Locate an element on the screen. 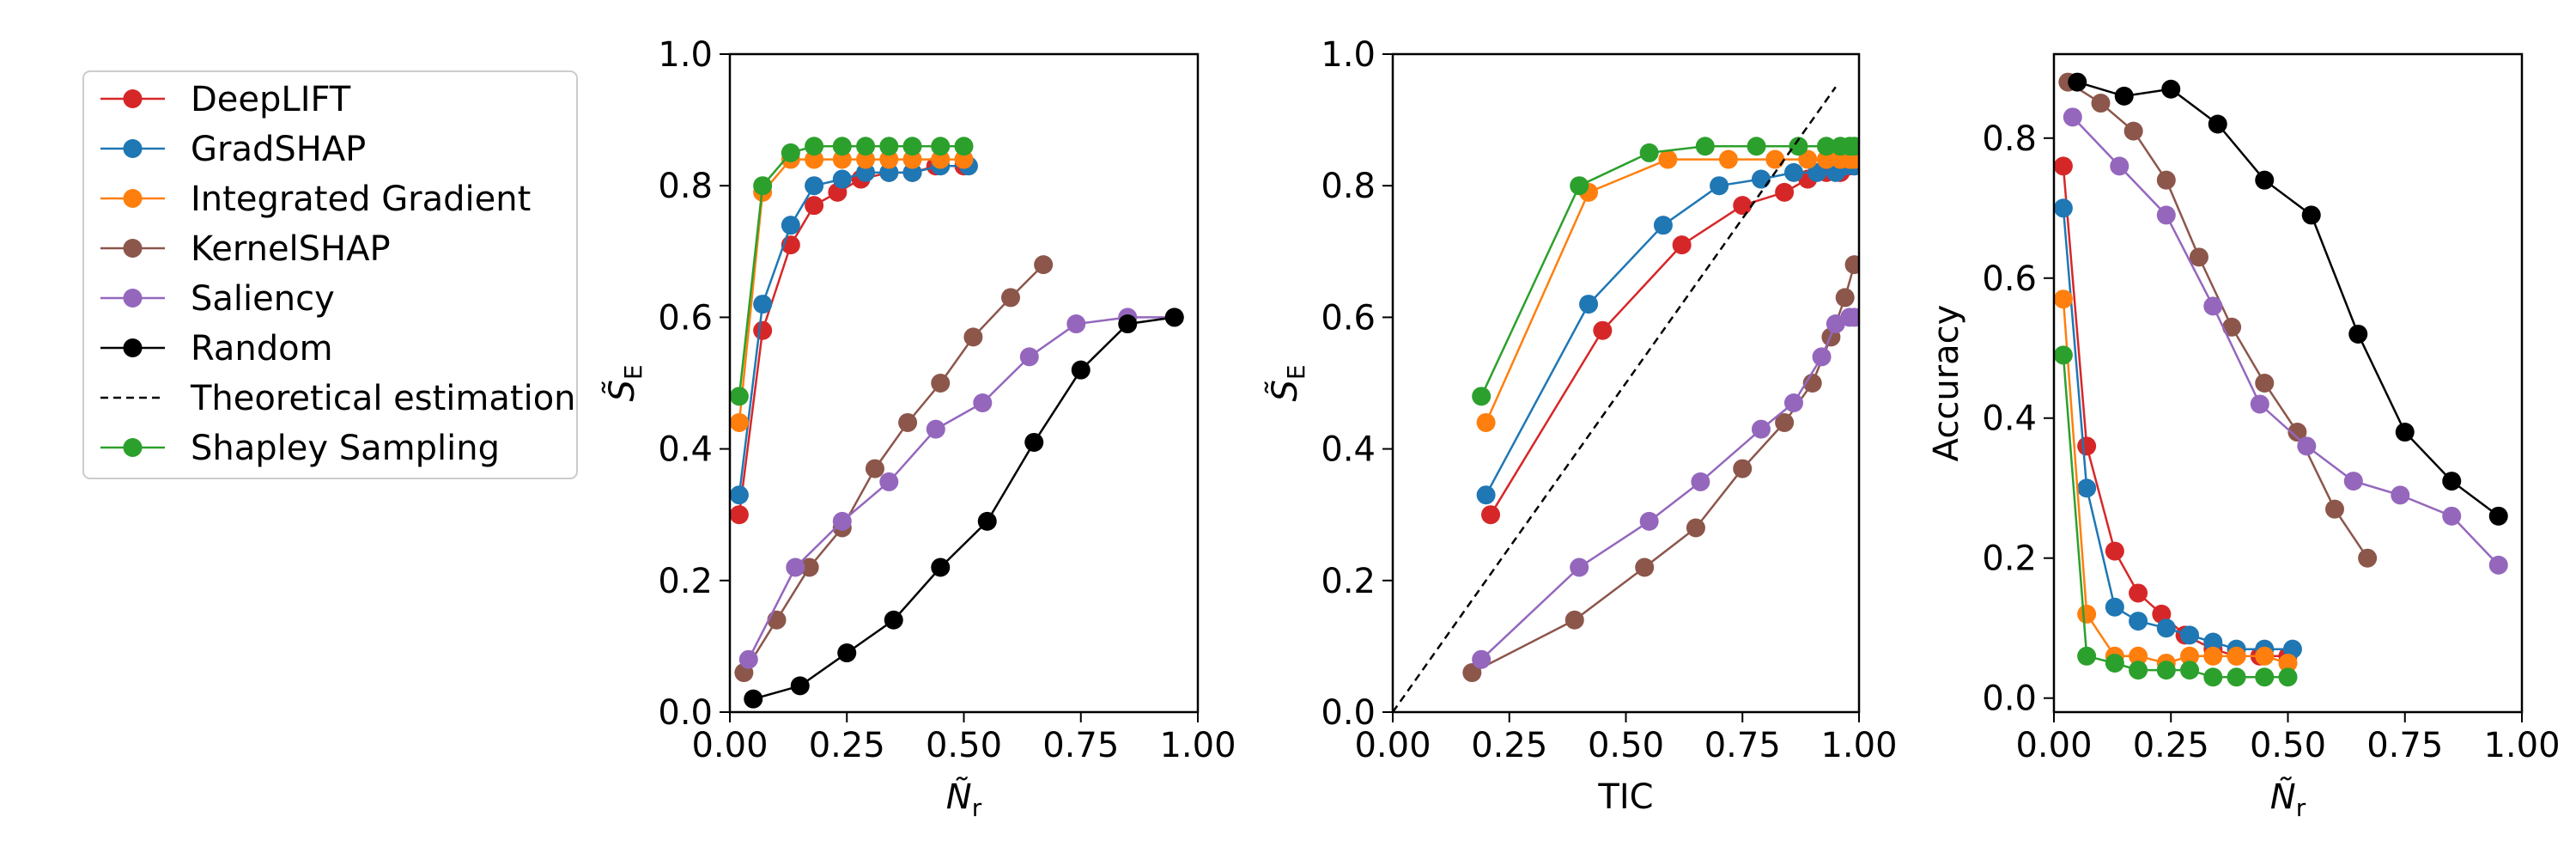 The width and height of the screenshot is (2576, 859). panel3-point-deeplift is located at coordinates (2114, 551).